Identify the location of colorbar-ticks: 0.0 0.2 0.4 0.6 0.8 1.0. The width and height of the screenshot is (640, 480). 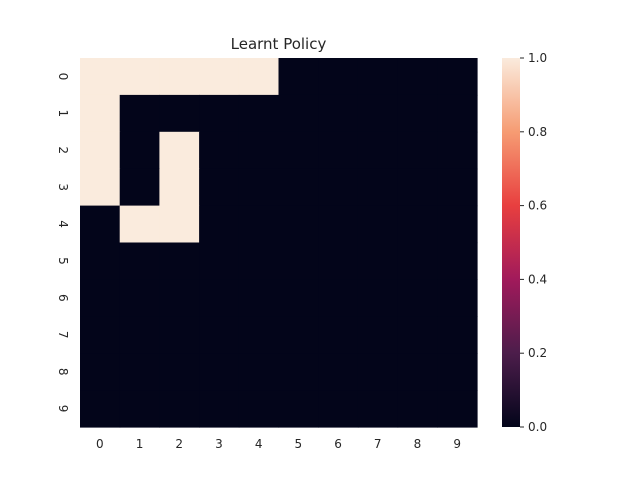
(533, 242).